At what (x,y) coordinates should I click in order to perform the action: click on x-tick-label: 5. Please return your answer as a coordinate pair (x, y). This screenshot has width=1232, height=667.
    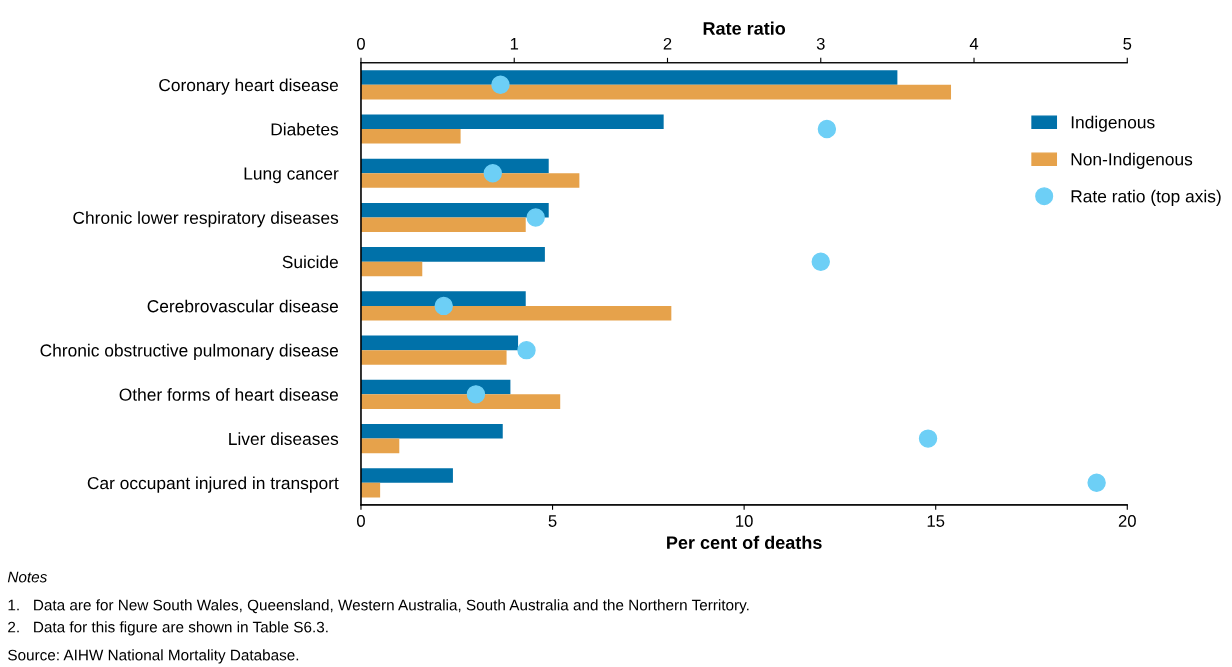
    Looking at the image, I should click on (552, 521).